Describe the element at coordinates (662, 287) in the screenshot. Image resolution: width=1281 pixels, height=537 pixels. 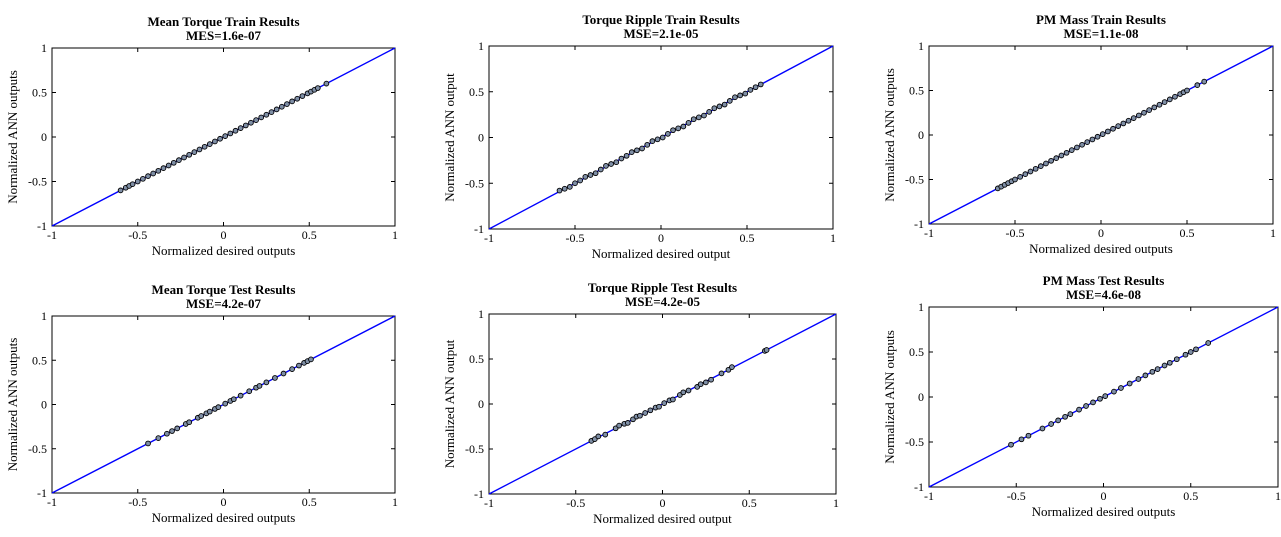
I see `plot-title: Torque Ripple Test Results` at that location.